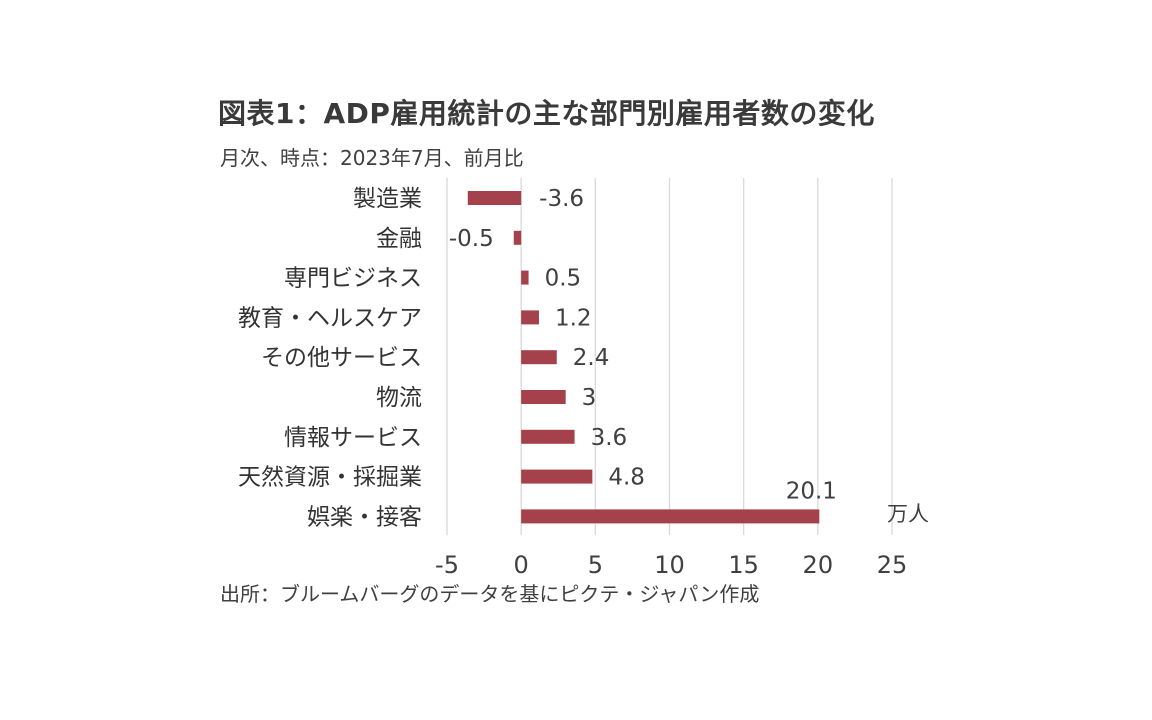 This screenshot has height=720, width=1152. Describe the element at coordinates (399, 398) in the screenshot. I see `category-label: 物流` at that location.